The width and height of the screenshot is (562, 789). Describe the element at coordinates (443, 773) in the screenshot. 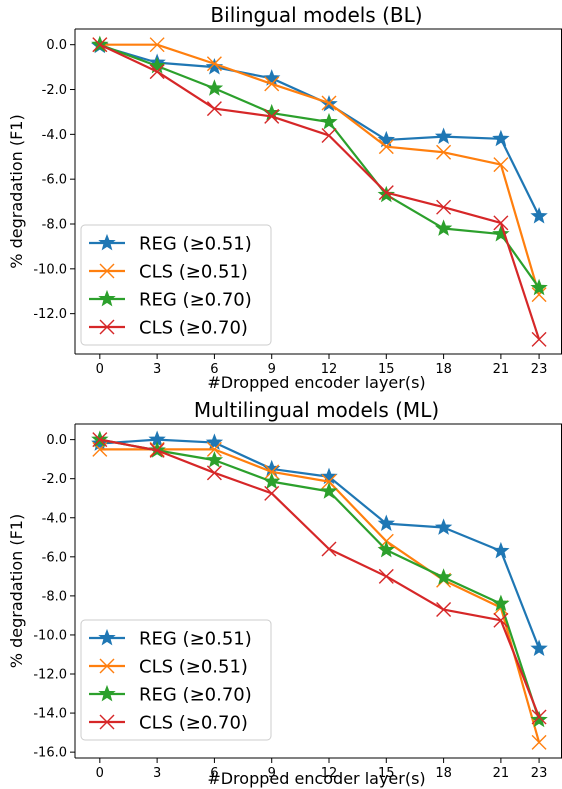

I see `x-tick-label: 18` at that location.